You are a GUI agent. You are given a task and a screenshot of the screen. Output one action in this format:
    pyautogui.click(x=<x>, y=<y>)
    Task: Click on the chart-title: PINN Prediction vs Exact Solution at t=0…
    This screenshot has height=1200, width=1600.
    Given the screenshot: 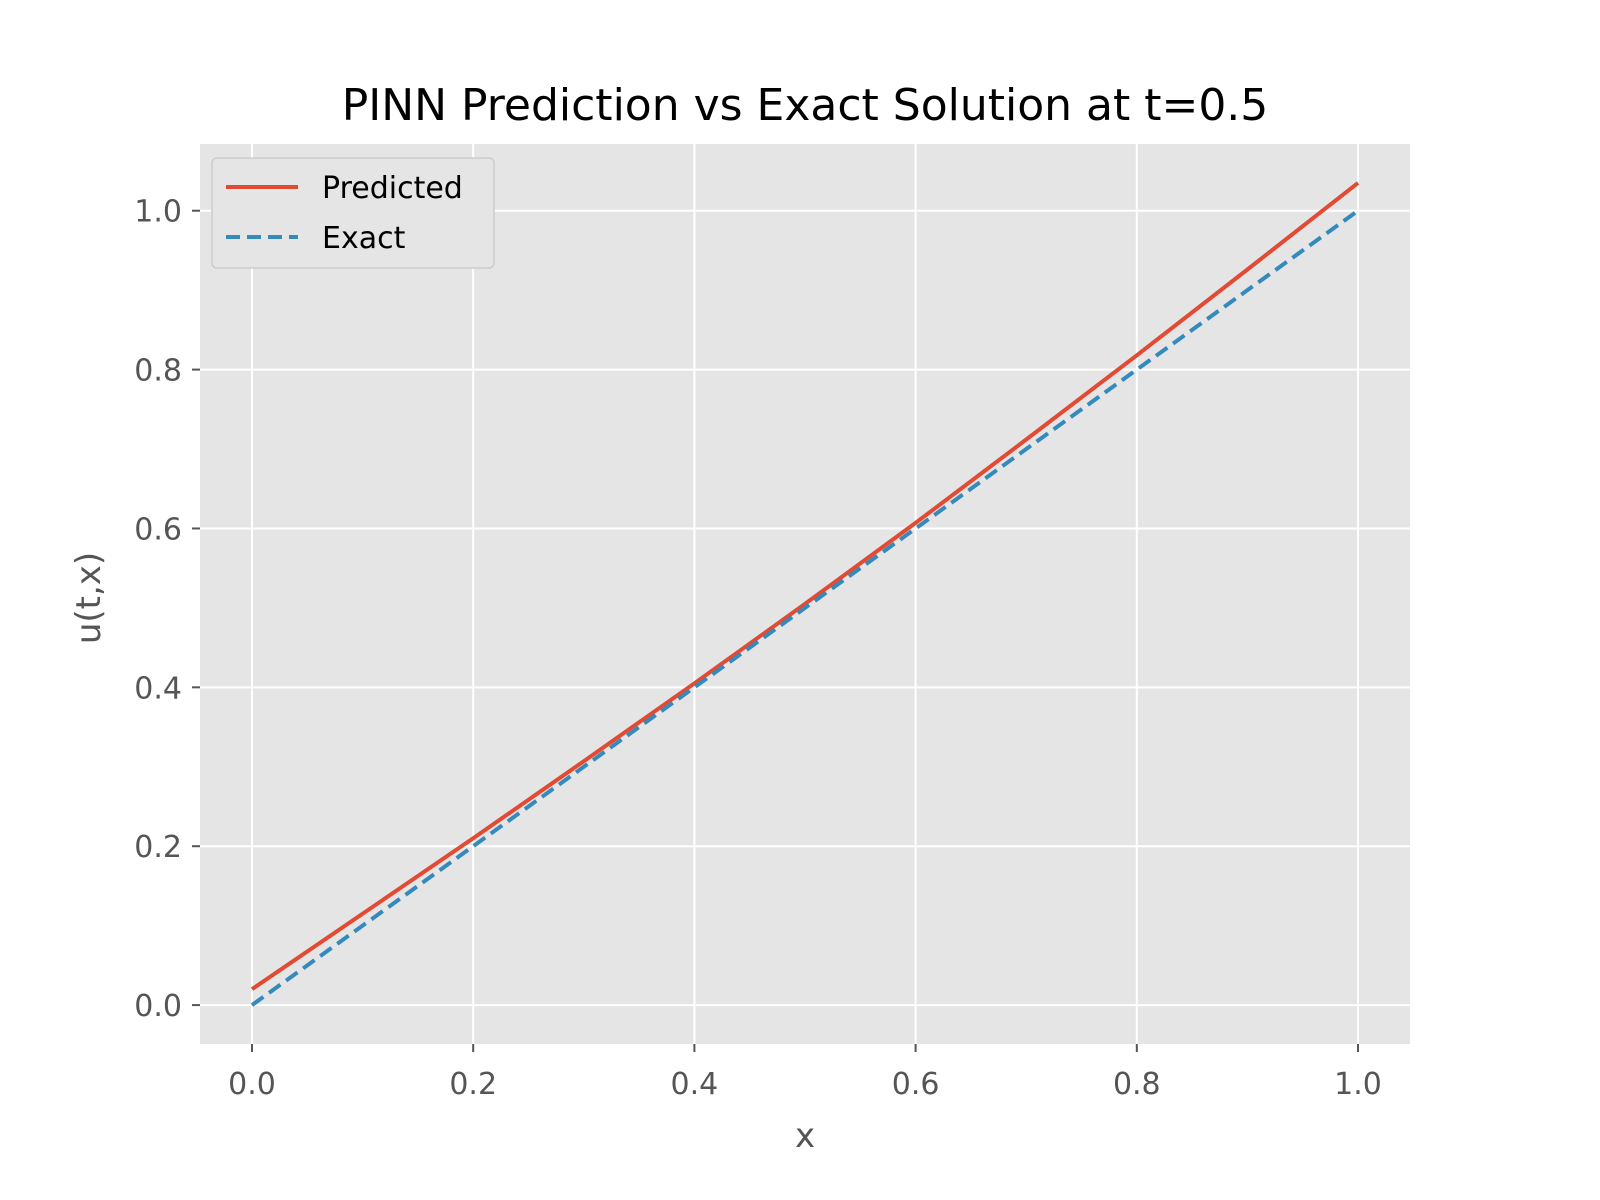 What is the action you would take?
    pyautogui.click(x=805, y=105)
    